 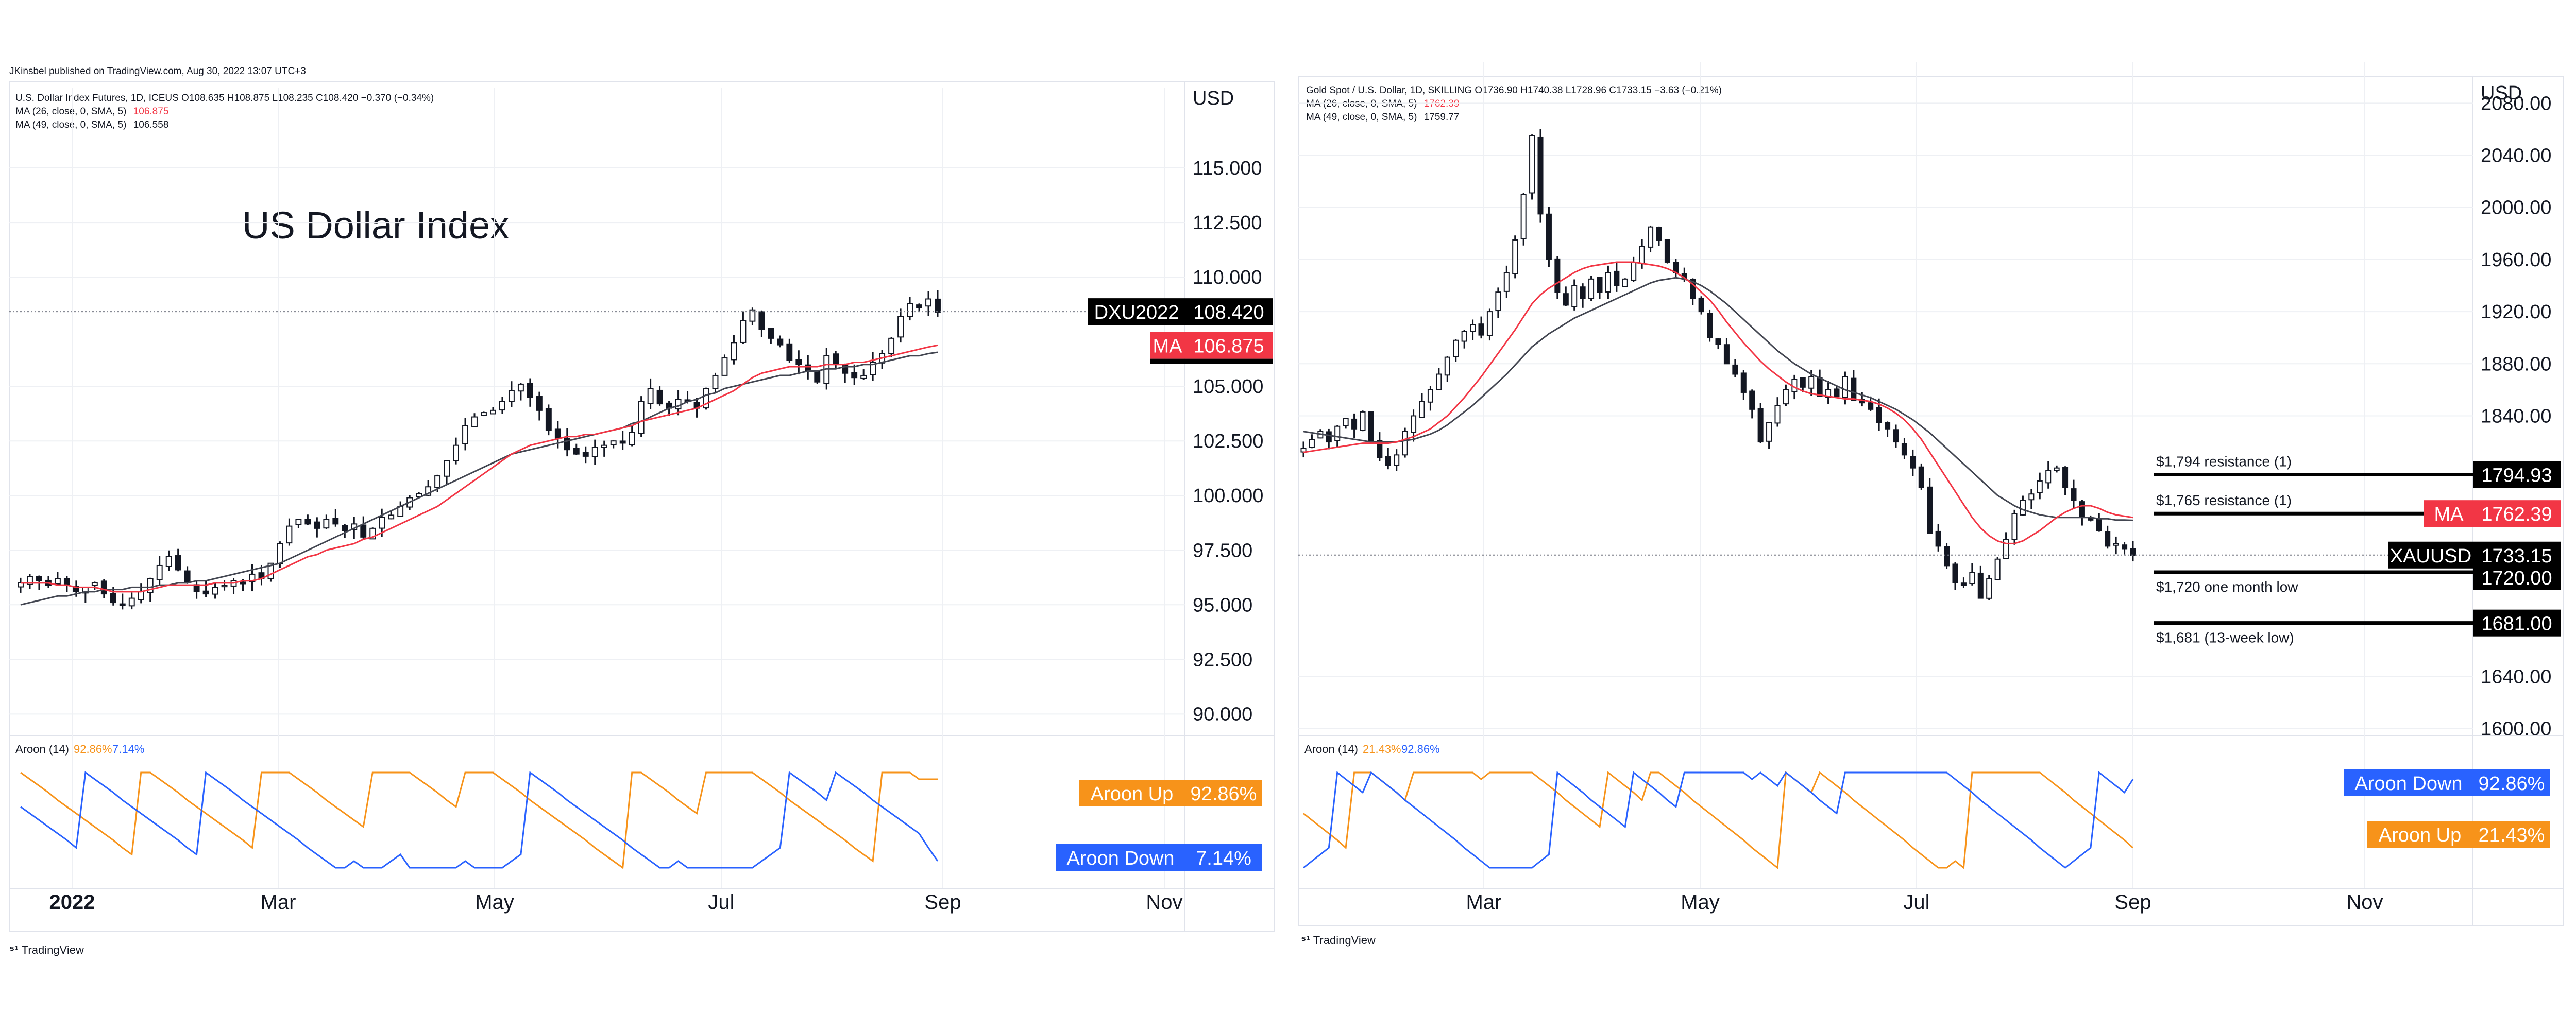 What do you see at coordinates (1916, 903) in the screenshot?
I see `gold-x-tick-label: Jul` at bounding box center [1916, 903].